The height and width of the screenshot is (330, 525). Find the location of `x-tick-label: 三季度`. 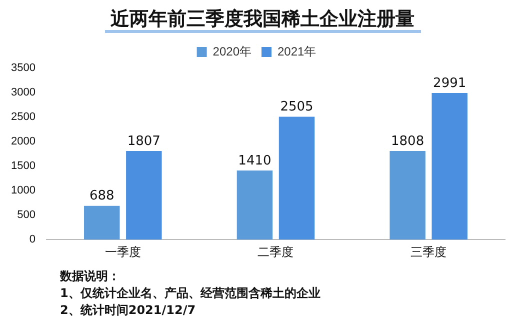

x-tick-label: 三季度 is located at coordinates (428, 252).